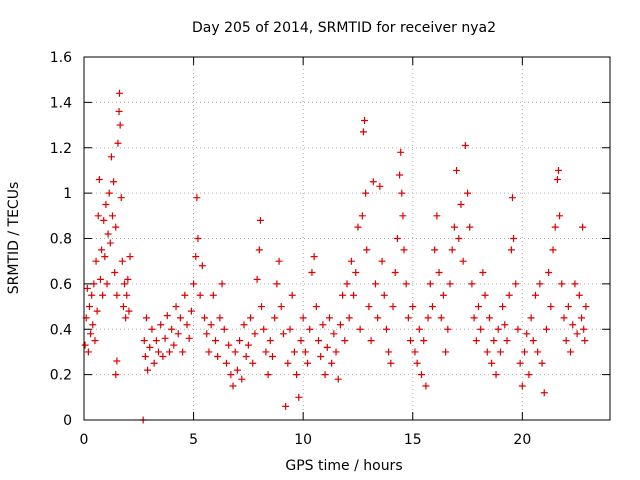 The image size is (640, 480). I want to click on y-tick-label: 1.2, so click(61, 149).